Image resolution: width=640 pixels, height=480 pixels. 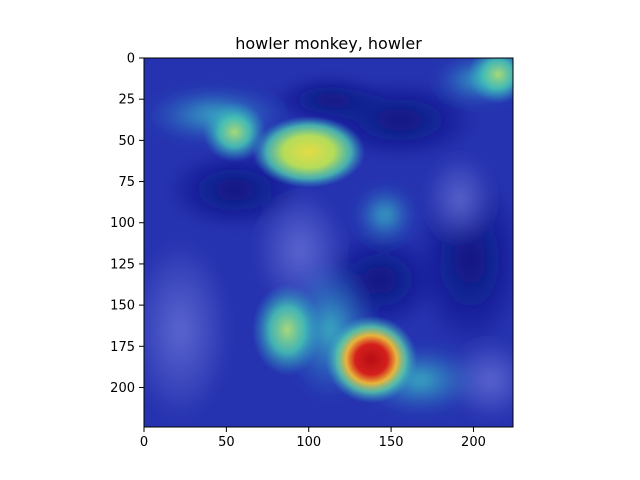 I want to click on y-tick-label: 150, so click(x=122, y=306).